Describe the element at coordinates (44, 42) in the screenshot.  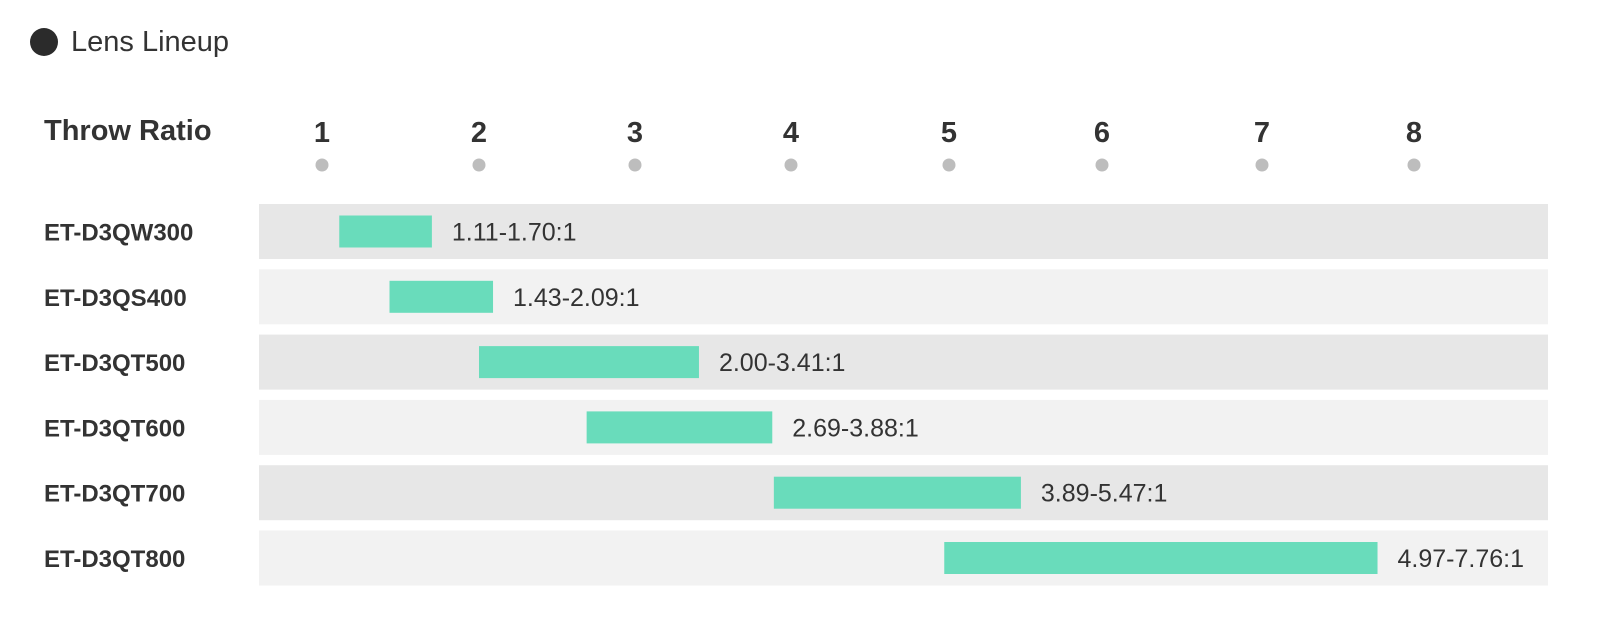
I see `legend-marker-dot` at that location.